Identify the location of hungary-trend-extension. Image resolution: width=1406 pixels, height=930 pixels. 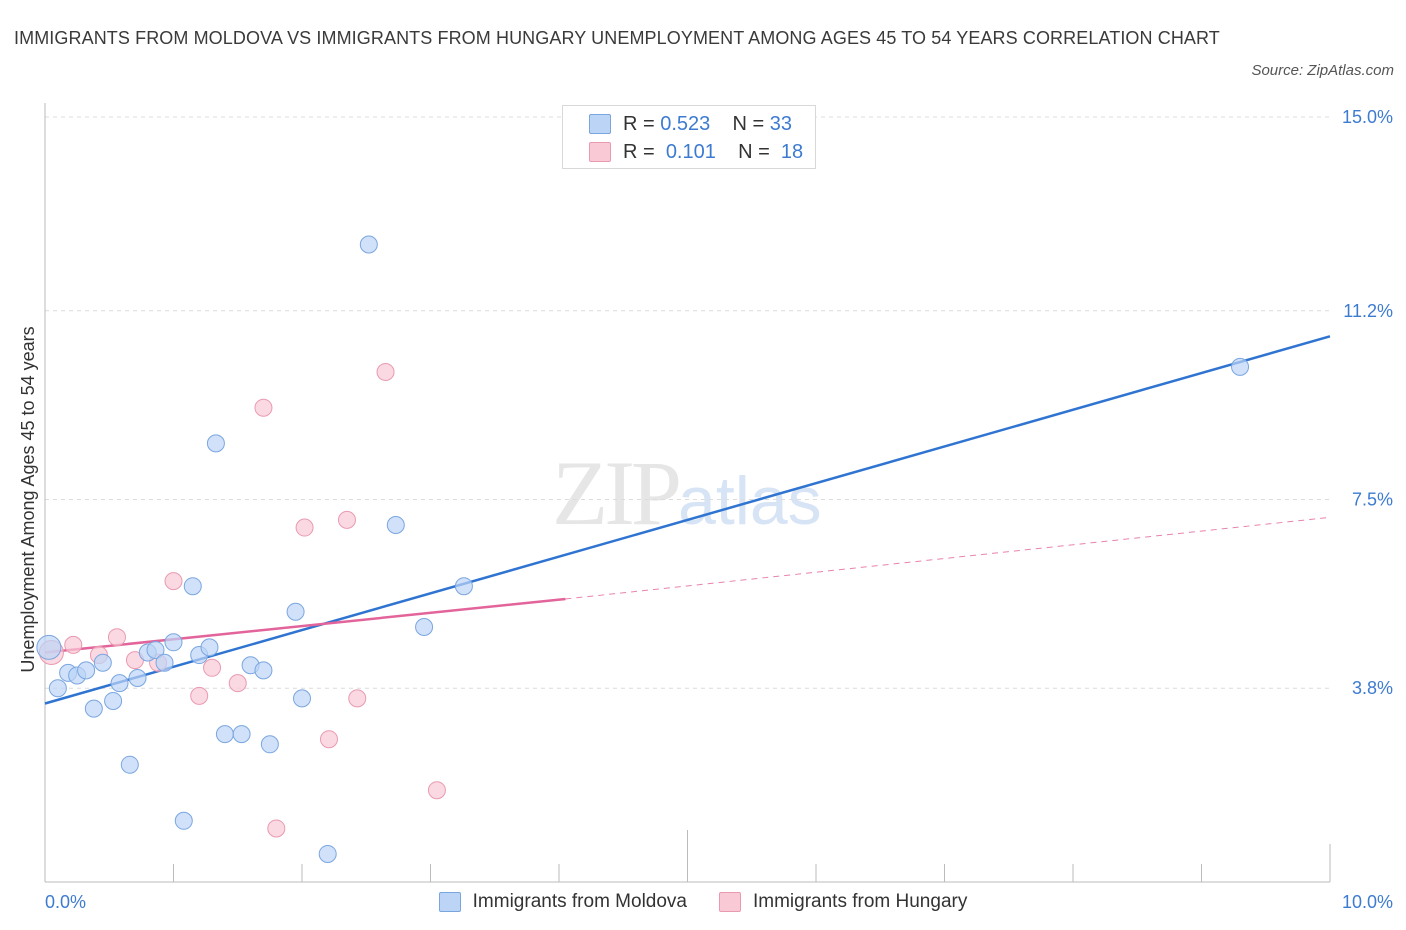
(948, 558).